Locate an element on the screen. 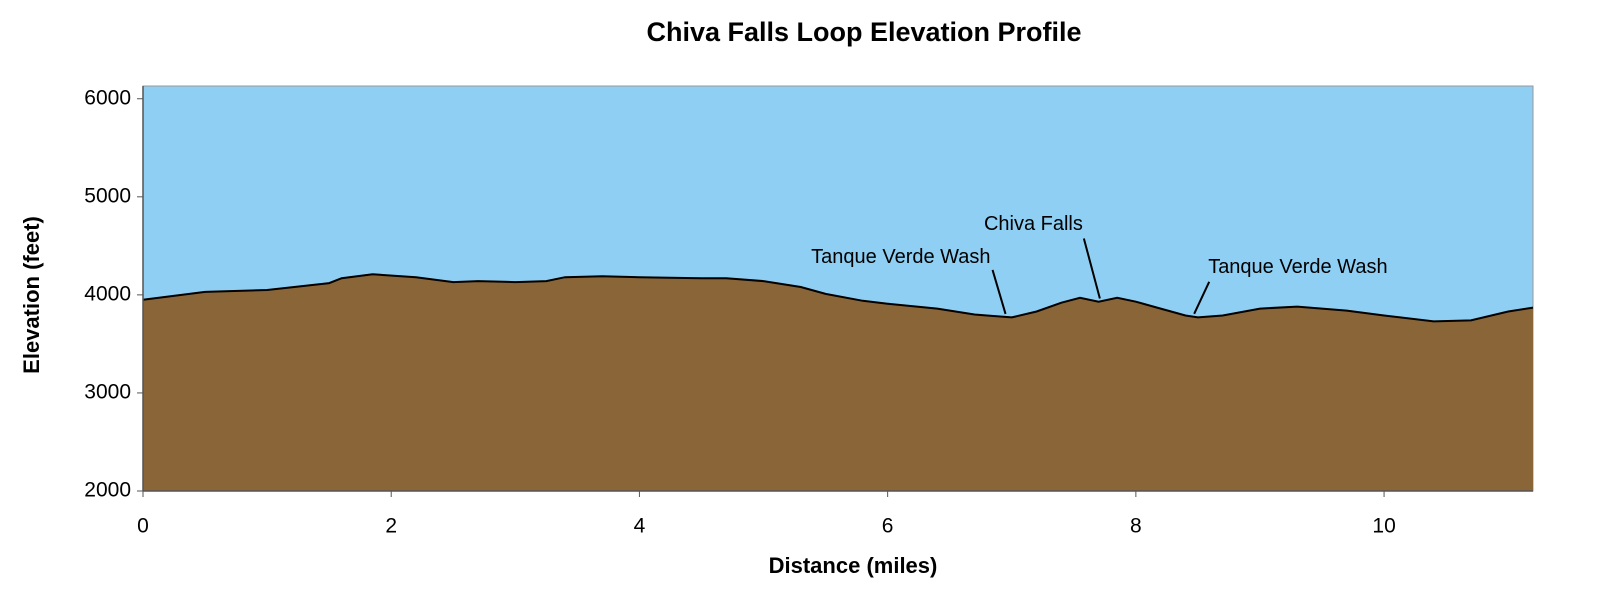 This screenshot has width=1602, height=616. x-tick-label: 6 is located at coordinates (888, 526).